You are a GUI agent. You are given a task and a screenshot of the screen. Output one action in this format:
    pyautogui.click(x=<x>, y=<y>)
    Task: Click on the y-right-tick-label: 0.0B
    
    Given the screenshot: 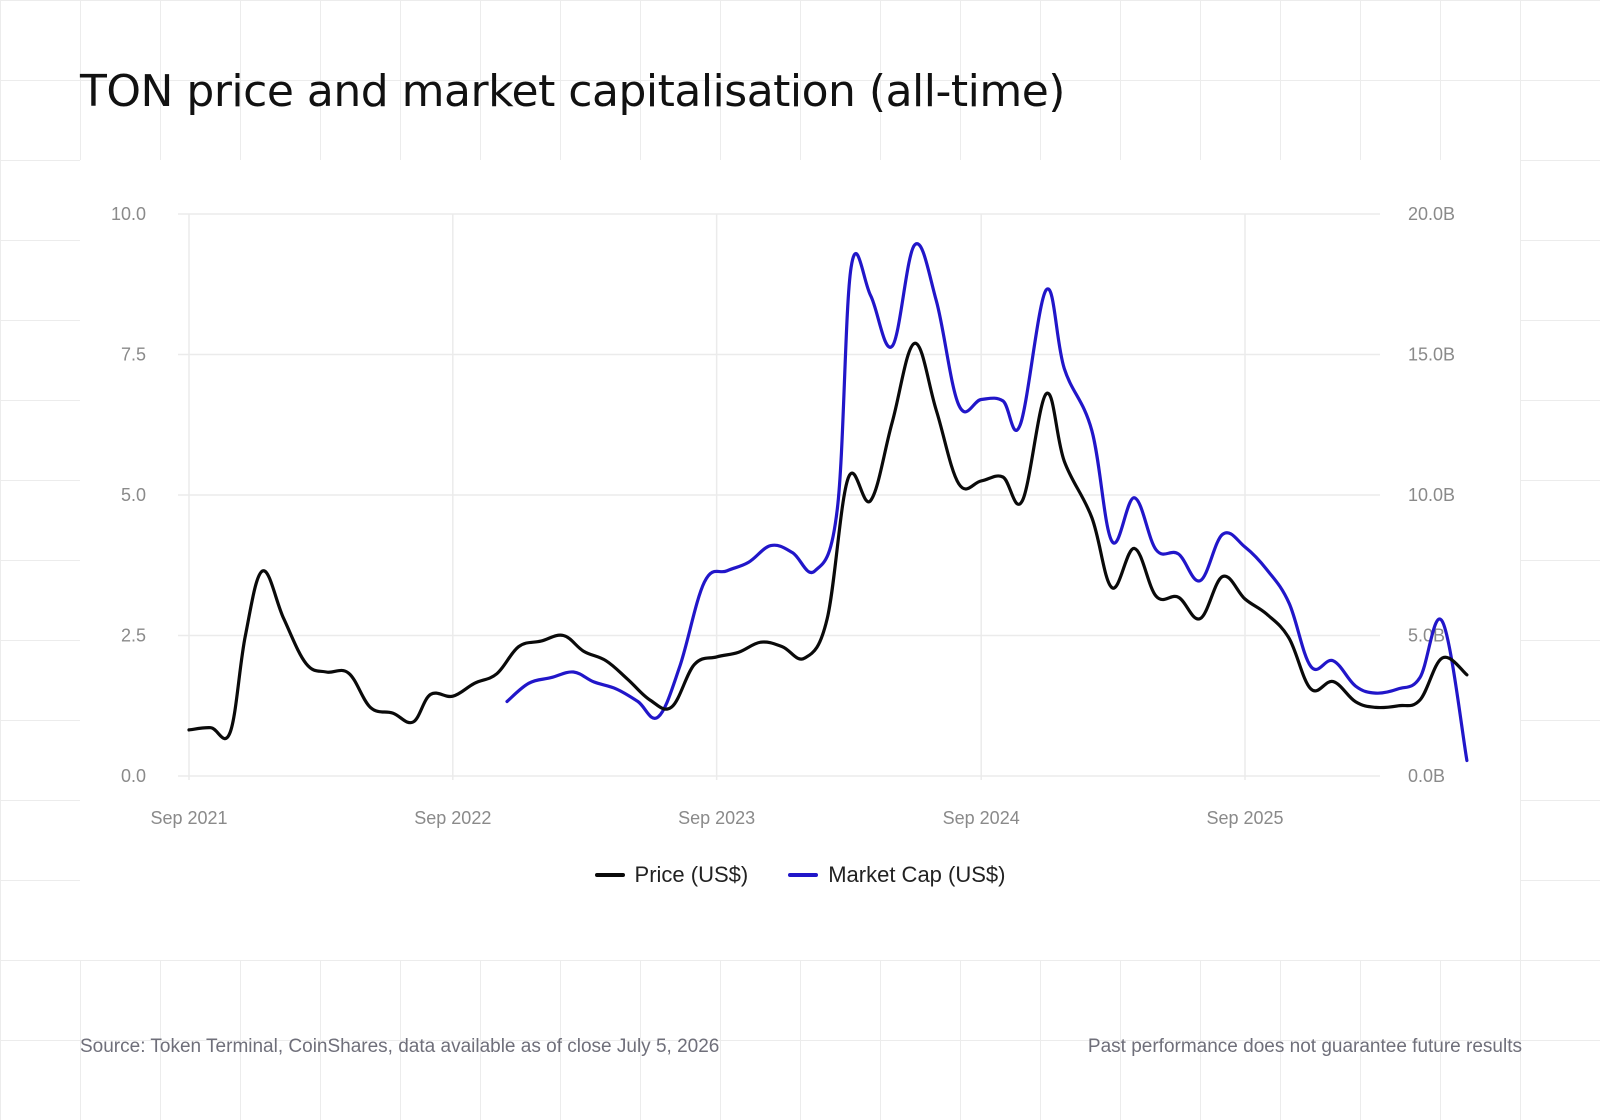 What is the action you would take?
    pyautogui.click(x=1426, y=776)
    